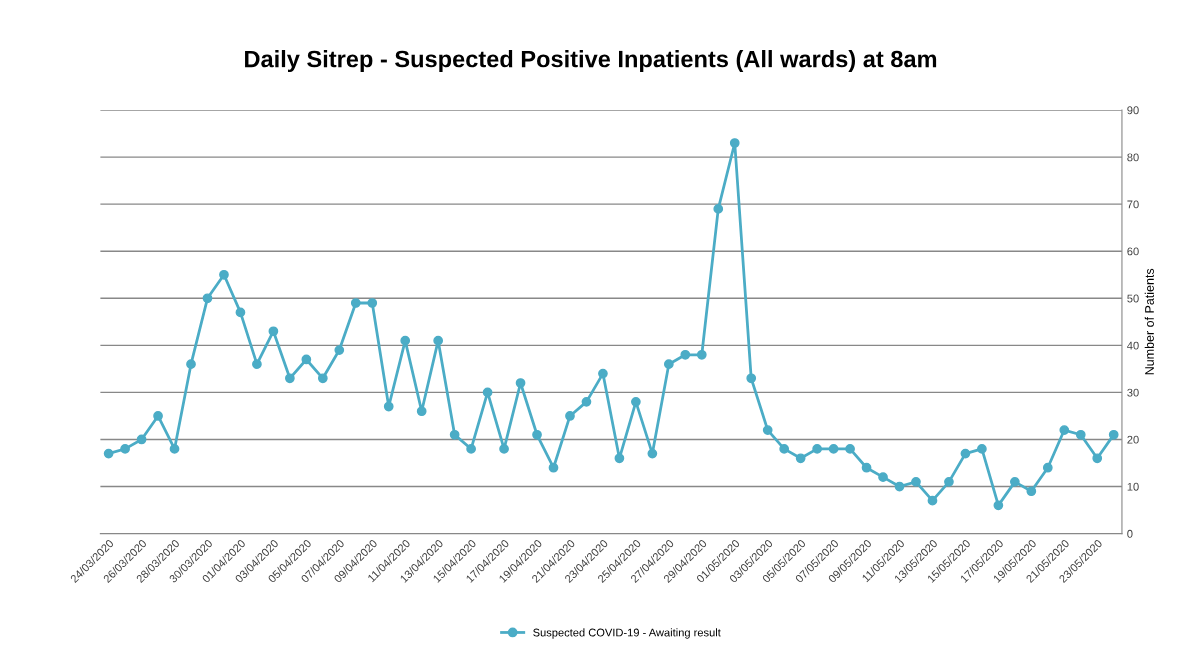 Image resolution: width=1181 pixels, height=667 pixels. Describe the element at coordinates (627, 633) in the screenshot. I see `legend-label: Suspected COVID-19 - Awaiting result` at that location.